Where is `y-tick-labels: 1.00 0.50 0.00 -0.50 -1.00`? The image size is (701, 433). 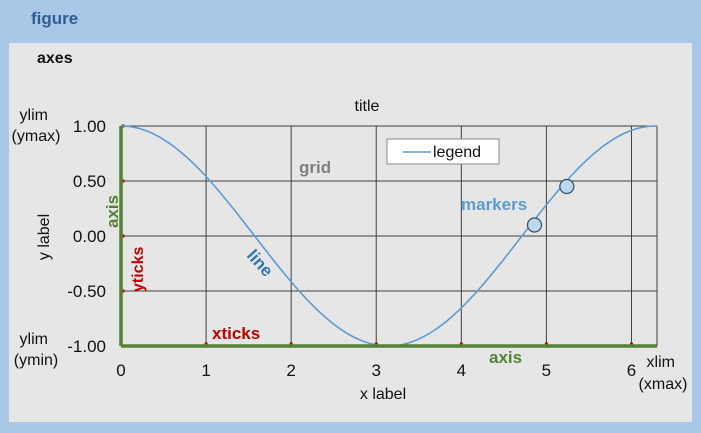
y-tick-labels: 1.00 0.50 0.00 -0.50 -1.00 is located at coordinates (86, 236).